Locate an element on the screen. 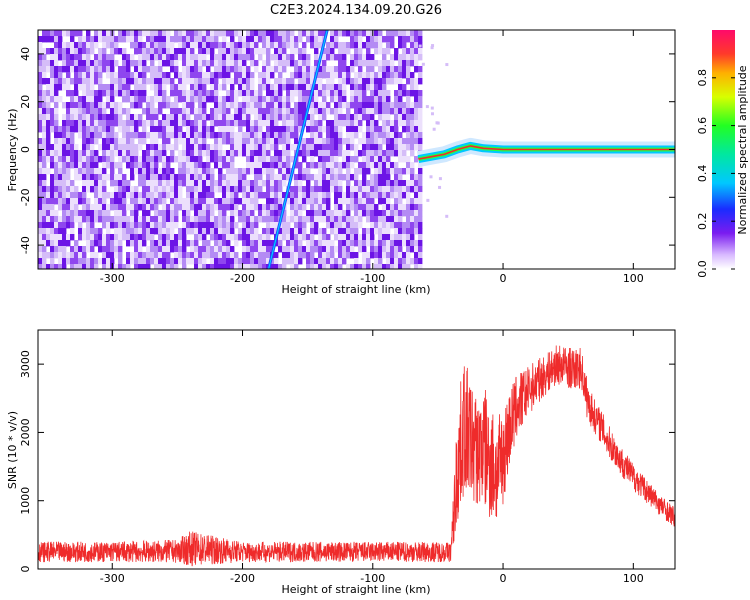  spectrogram-speck is located at coordinates (427, 107).